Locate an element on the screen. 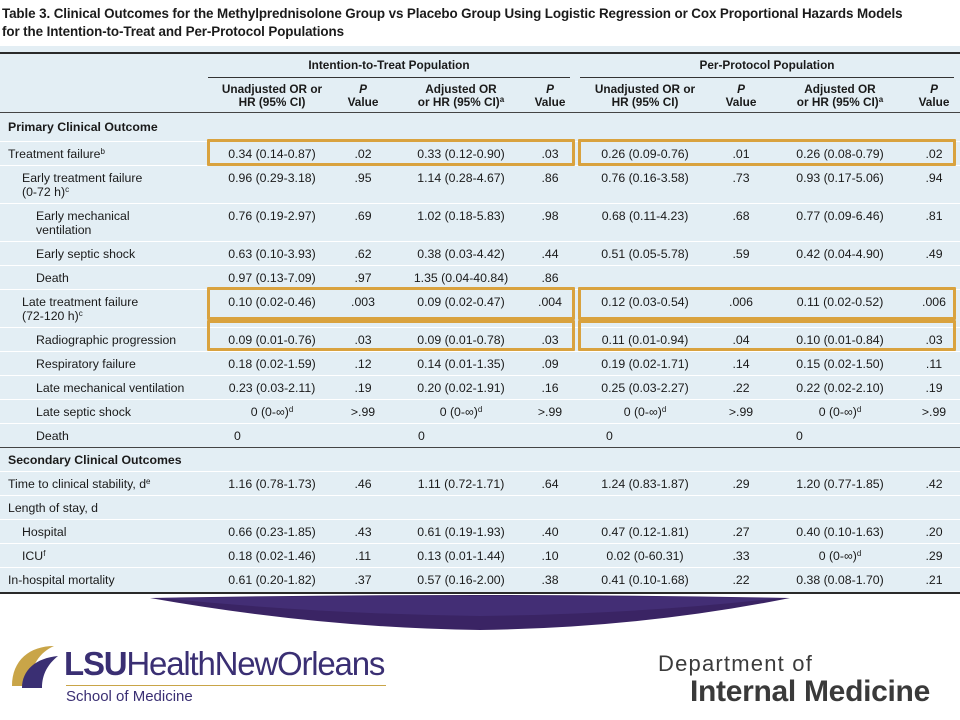  p-value-cell: .21 is located at coordinates (934, 580).